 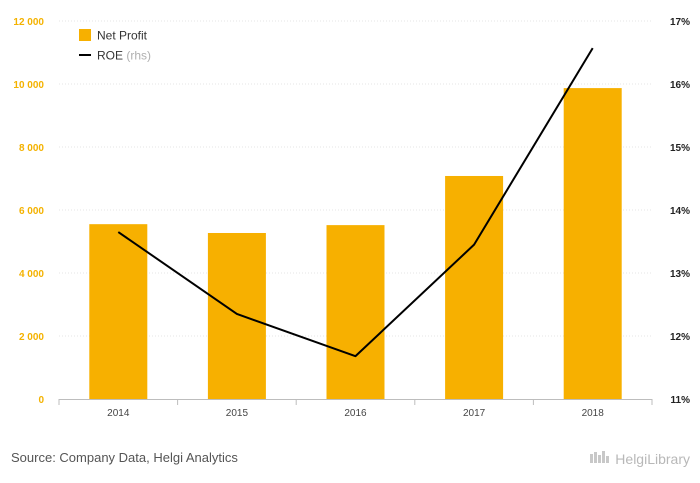 I want to click on legend-label-net-profit: Net Profit, so click(x=122, y=36).